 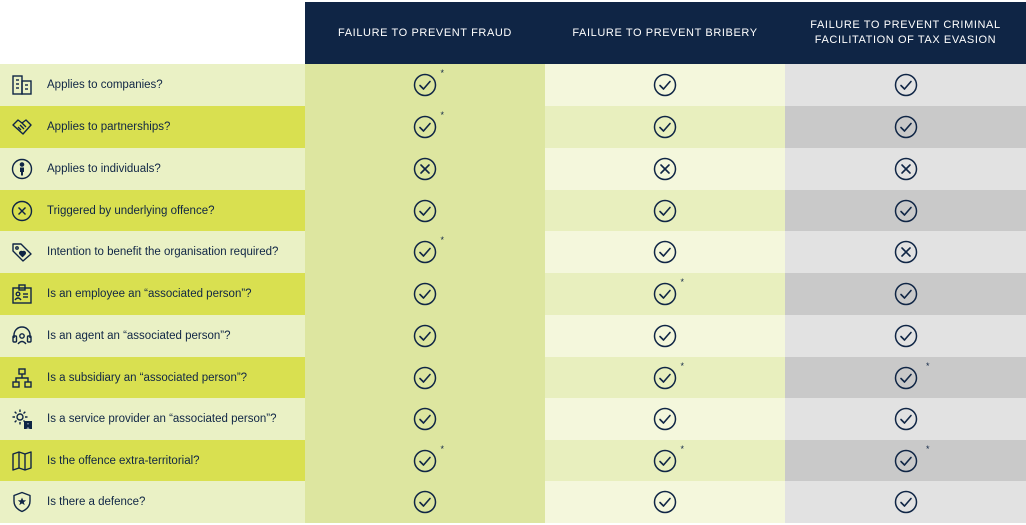 I want to click on question-label: Is an employee an “associated person”?, so click(x=149, y=294).